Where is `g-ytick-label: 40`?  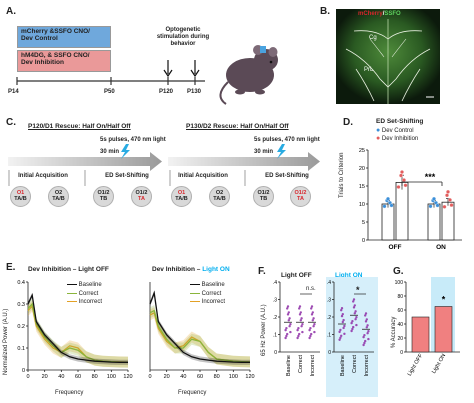
g-ytick-label: 40 is located at coordinates (400, 325).